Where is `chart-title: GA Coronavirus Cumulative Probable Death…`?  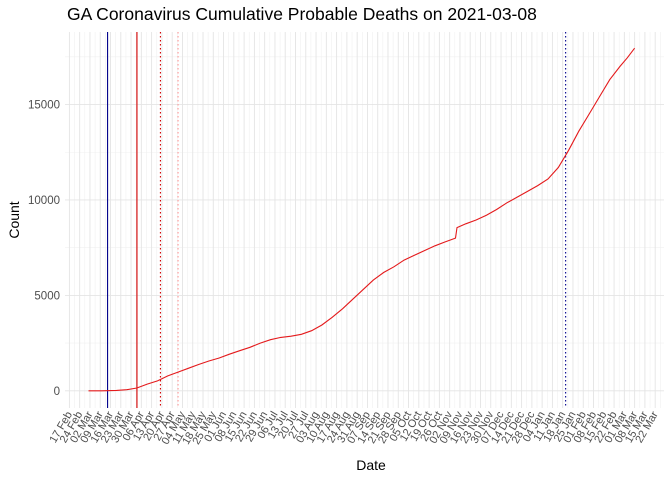
chart-title: GA Coronavirus Cumulative Probable Death… is located at coordinates (302, 14).